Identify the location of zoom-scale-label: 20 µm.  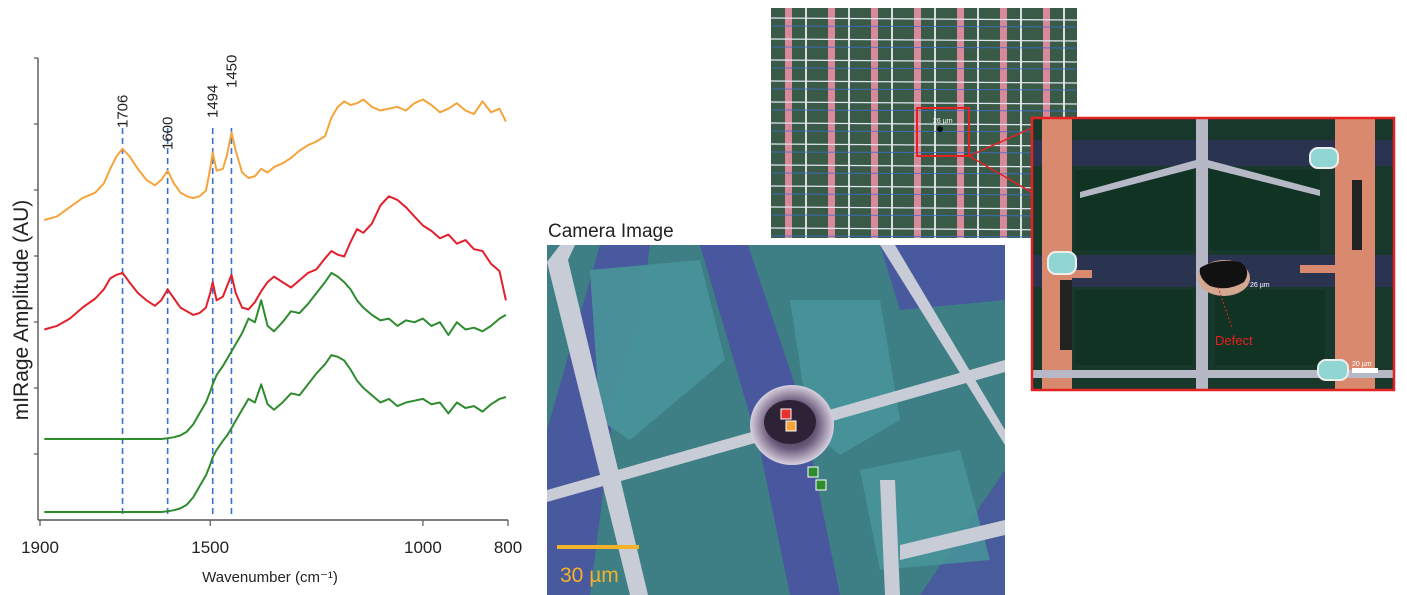
(1362, 364).